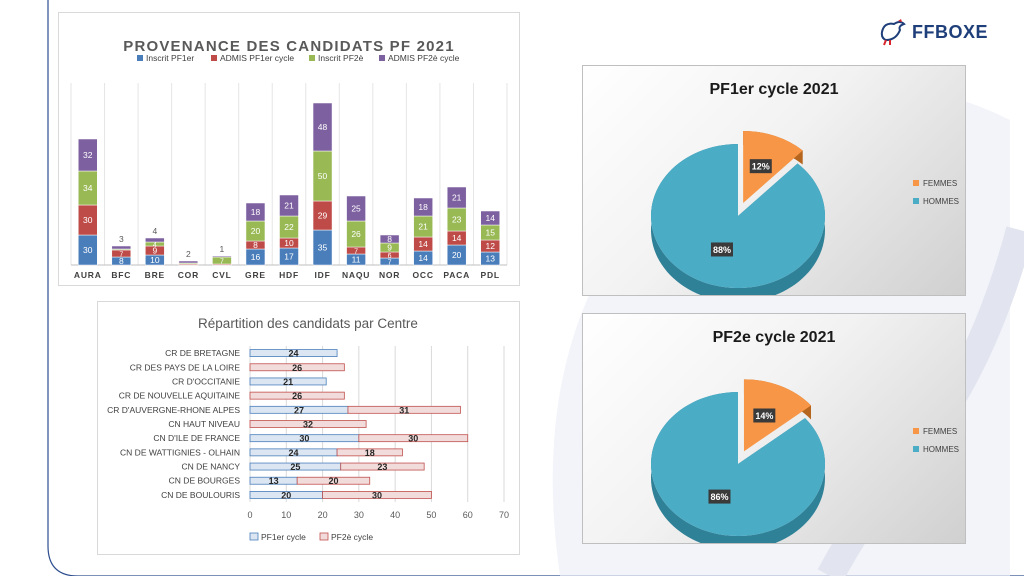 The height and width of the screenshot is (576, 1024). Describe the element at coordinates (774, 337) in the screenshot. I see `chart-title: PF2e cycle 2021` at that location.